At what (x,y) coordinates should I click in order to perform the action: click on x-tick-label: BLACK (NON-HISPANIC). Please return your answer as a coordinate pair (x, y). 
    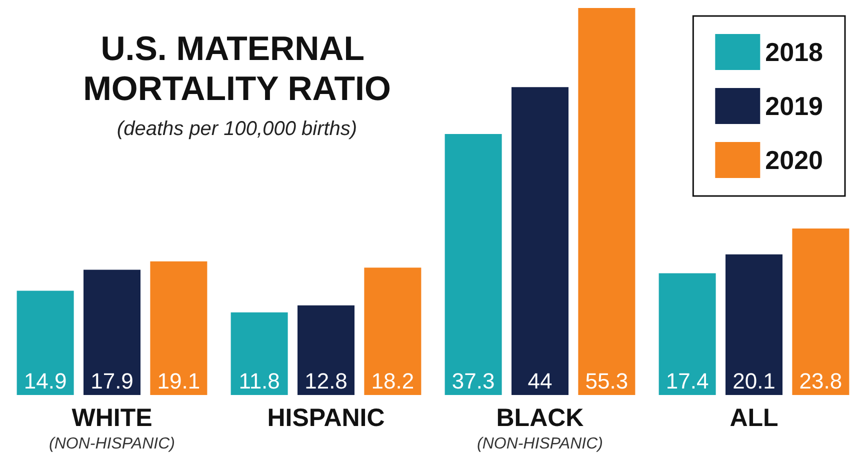
    Looking at the image, I should click on (540, 428).